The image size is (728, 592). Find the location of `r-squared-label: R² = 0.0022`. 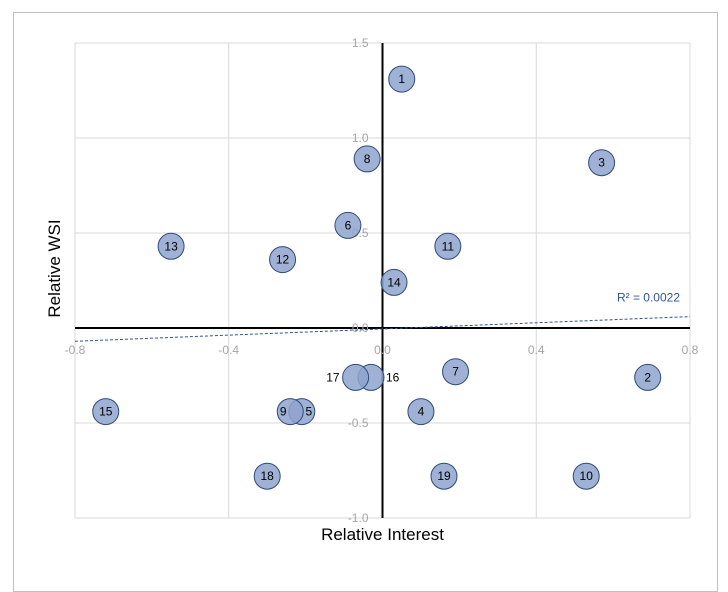

r-squared-label: R² = 0.0022 is located at coordinates (648, 297).